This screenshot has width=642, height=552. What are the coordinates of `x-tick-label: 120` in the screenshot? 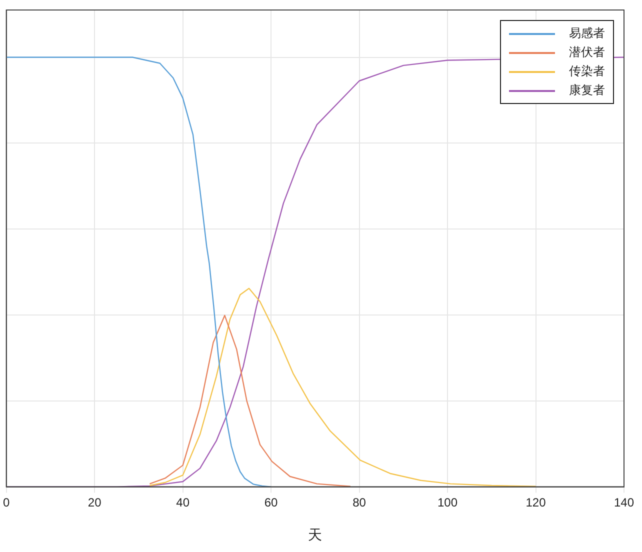 It's located at (536, 502).